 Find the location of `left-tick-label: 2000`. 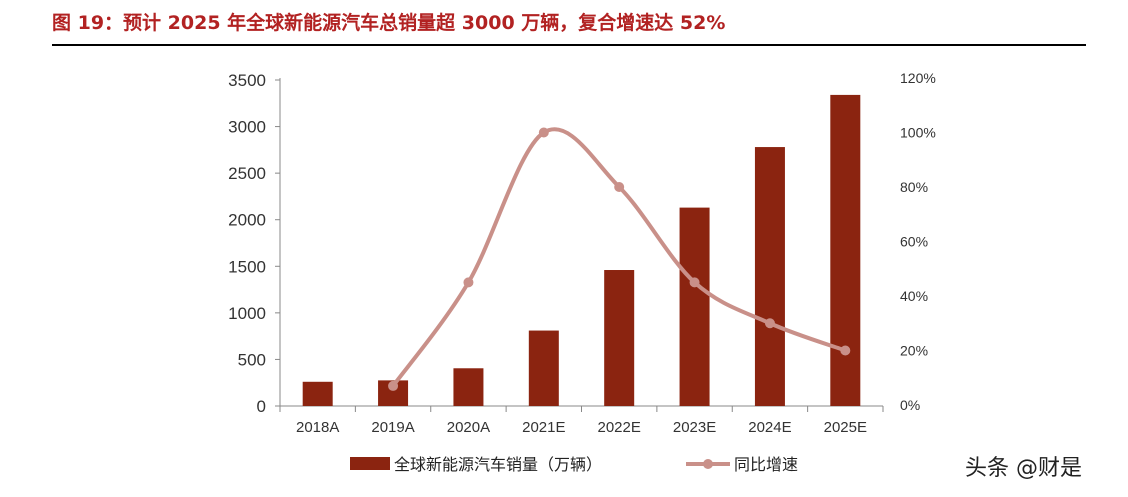

left-tick-label: 2000 is located at coordinates (247, 220).